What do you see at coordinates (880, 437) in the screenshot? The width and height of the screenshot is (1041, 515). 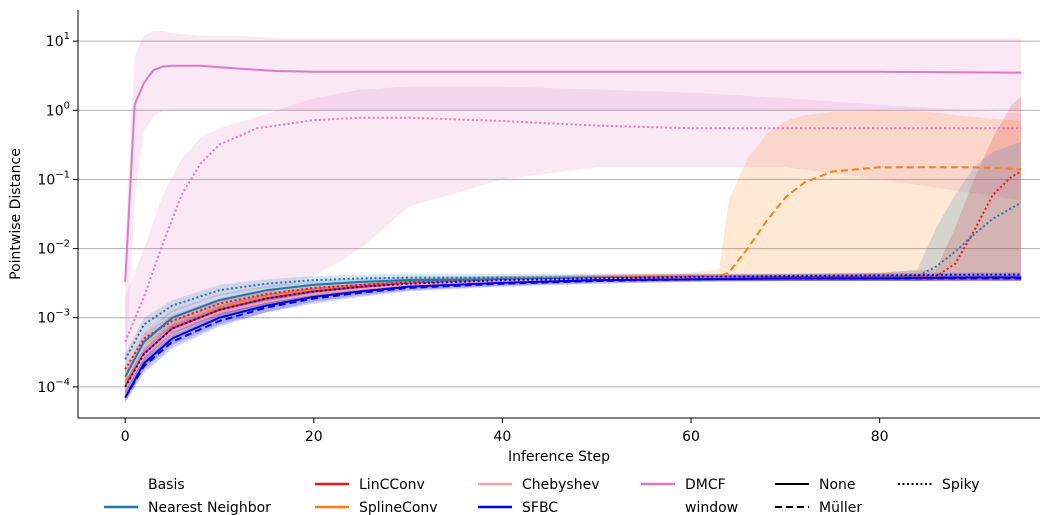 I see `x-tick-label: 80` at bounding box center [880, 437].